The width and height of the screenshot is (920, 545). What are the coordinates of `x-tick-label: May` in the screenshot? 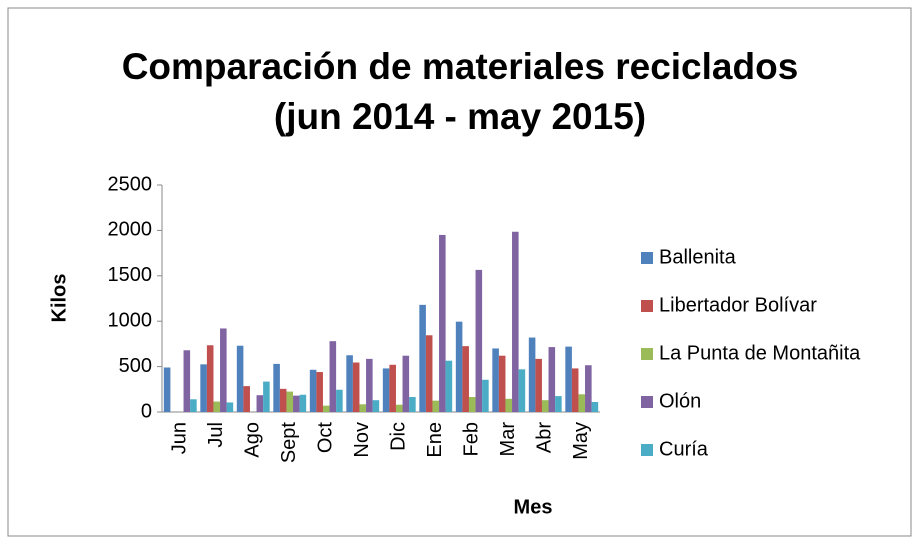 It's located at (581, 441).